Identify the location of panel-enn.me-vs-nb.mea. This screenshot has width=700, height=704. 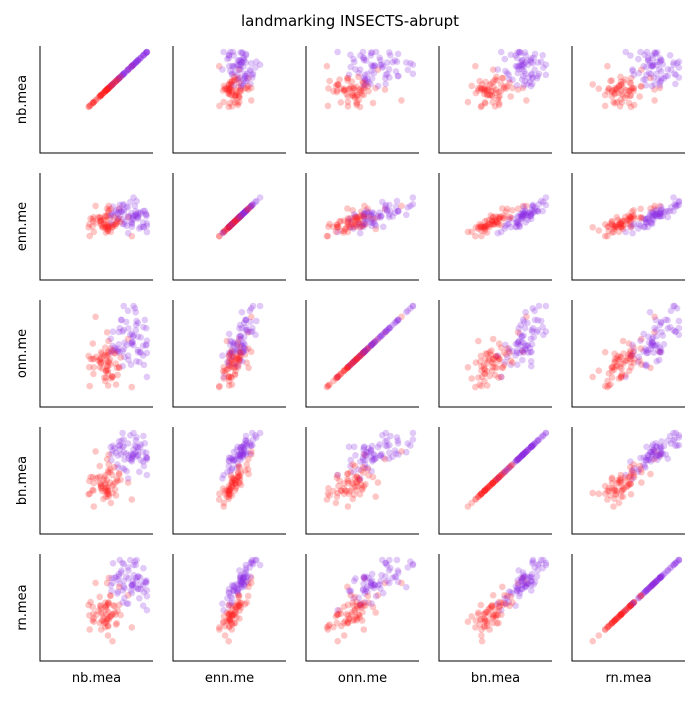
(96, 227).